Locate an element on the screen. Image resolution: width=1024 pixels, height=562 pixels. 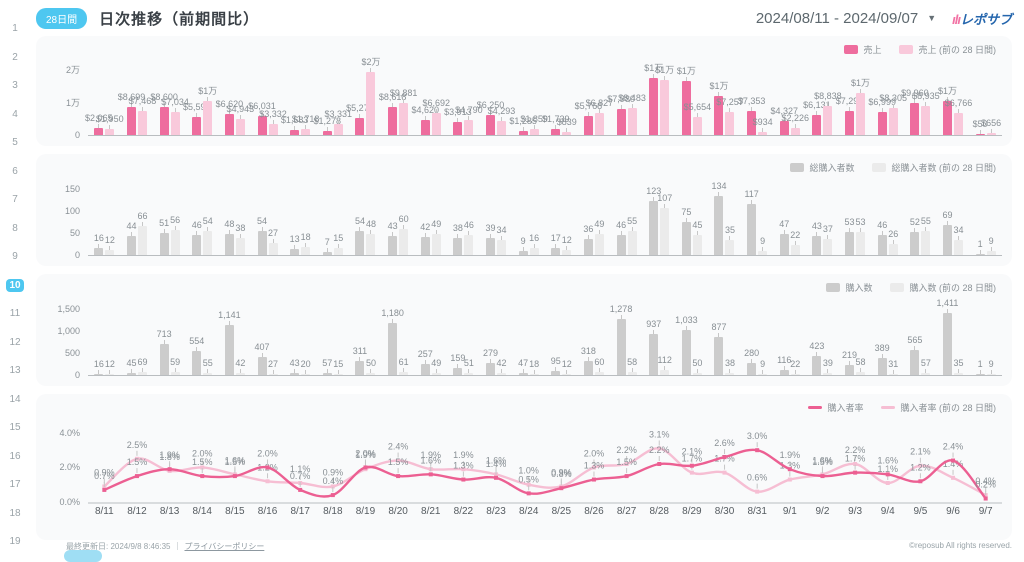
sidebar-item-17: 17 is located at coordinates (15, 484).